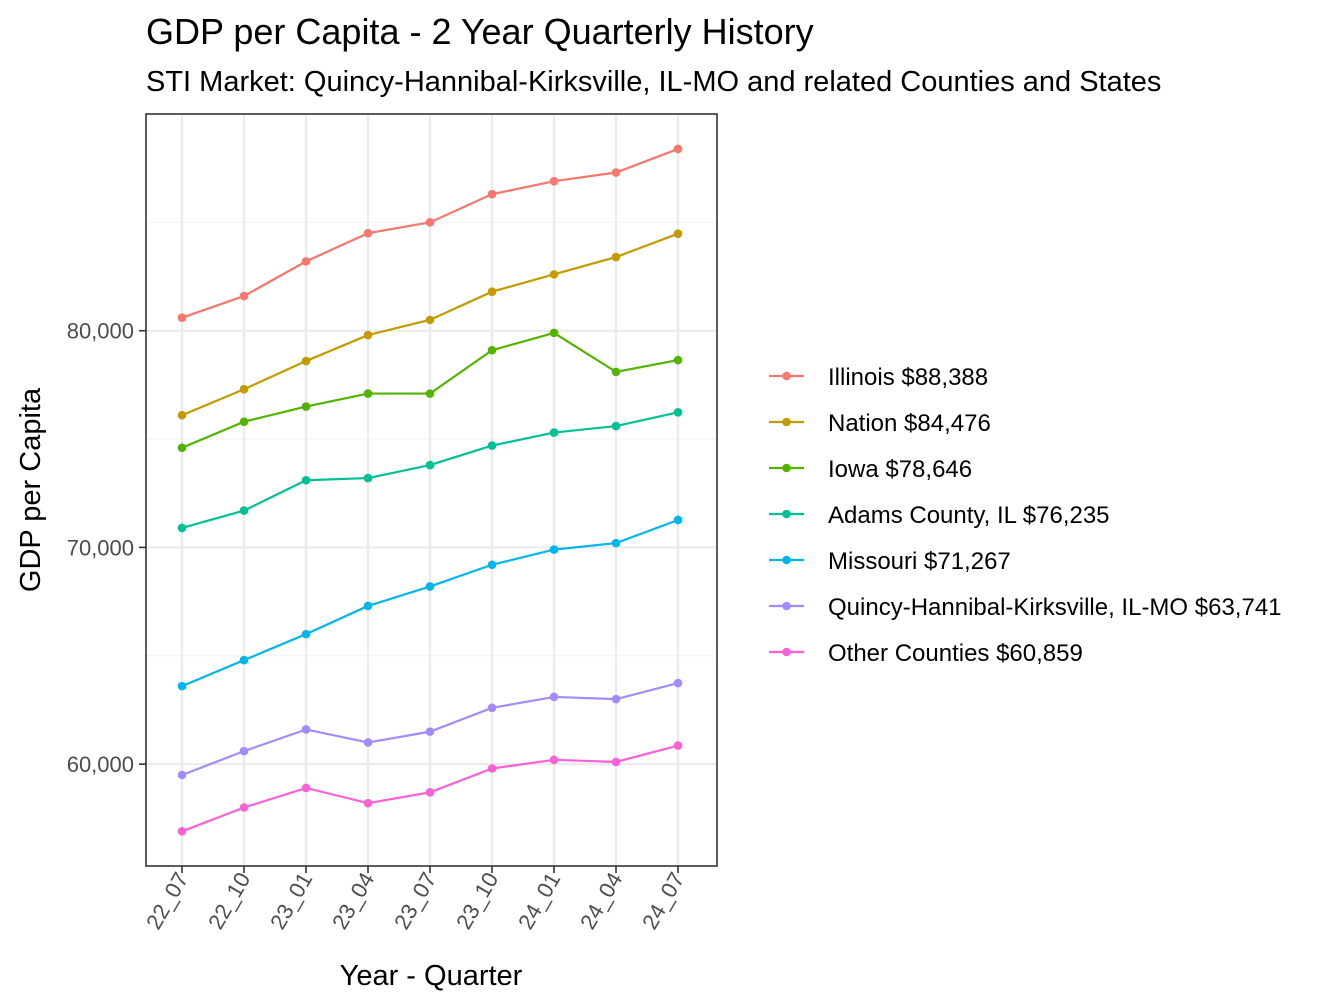 The image size is (1344, 1008). I want to click on legend-label: Missouri $71,267, so click(919, 561).